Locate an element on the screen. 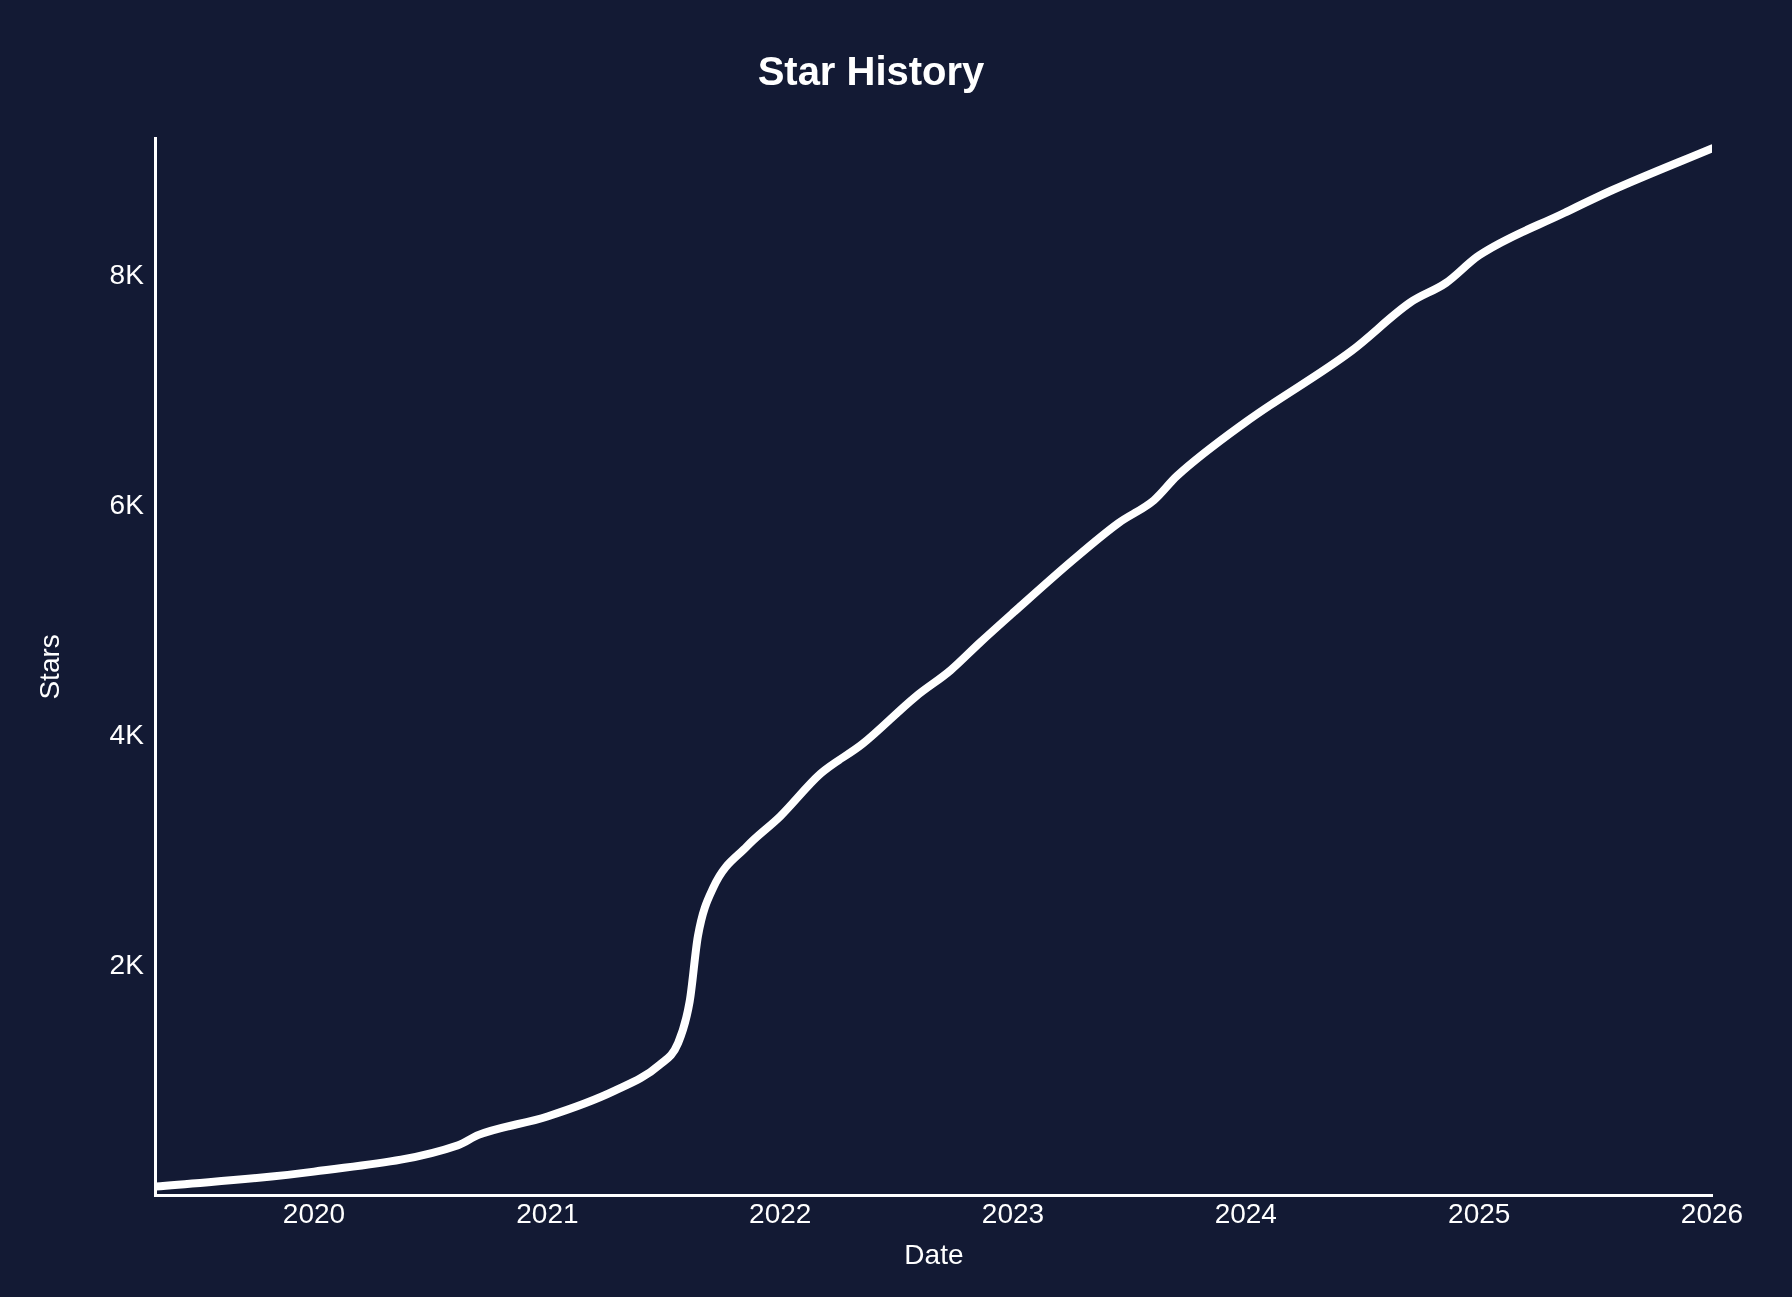  chart-title: Star History is located at coordinates (871, 71).